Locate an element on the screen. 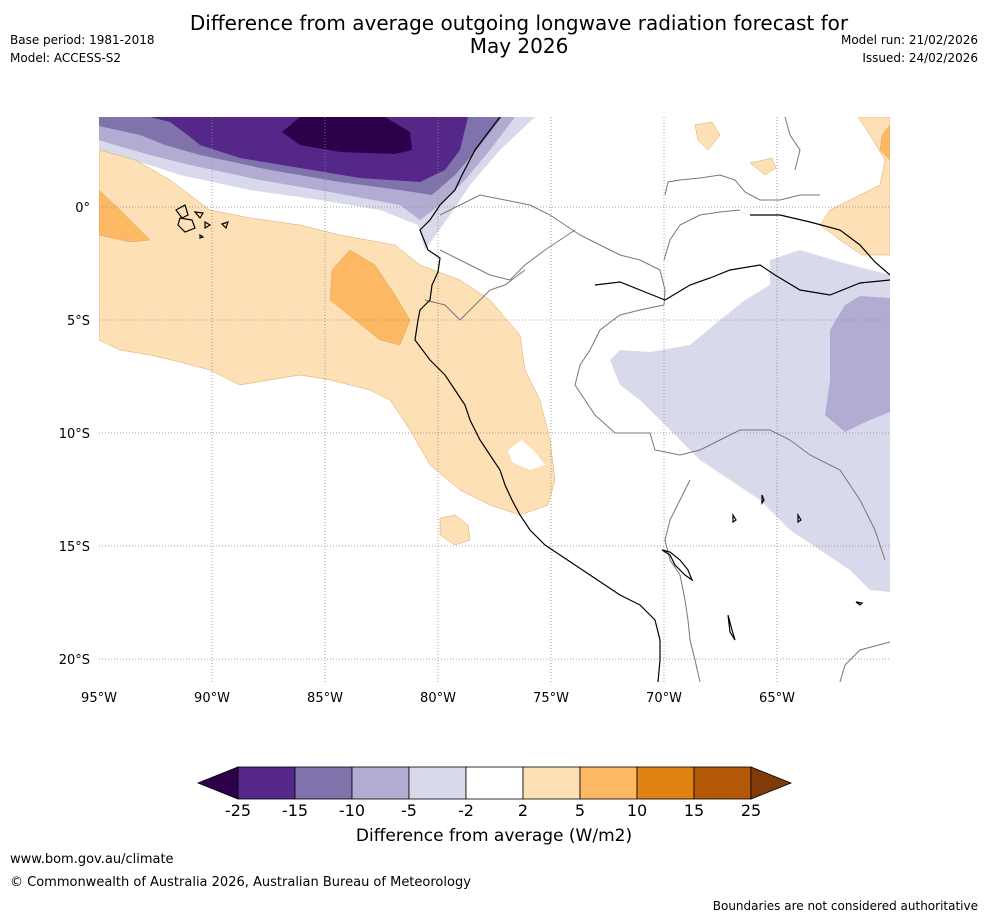 Image resolution: width=988 pixels, height=919 pixels. lon-label: 95°W is located at coordinates (99, 698).